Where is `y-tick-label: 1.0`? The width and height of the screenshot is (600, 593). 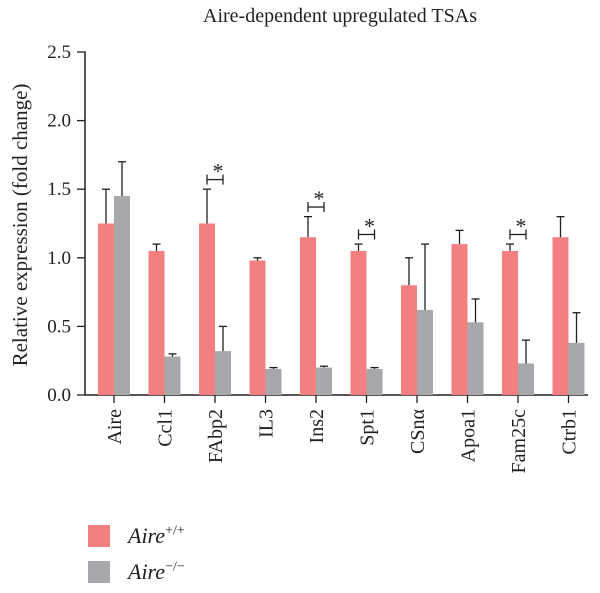
y-tick-label: 1.0 is located at coordinates (59, 258).